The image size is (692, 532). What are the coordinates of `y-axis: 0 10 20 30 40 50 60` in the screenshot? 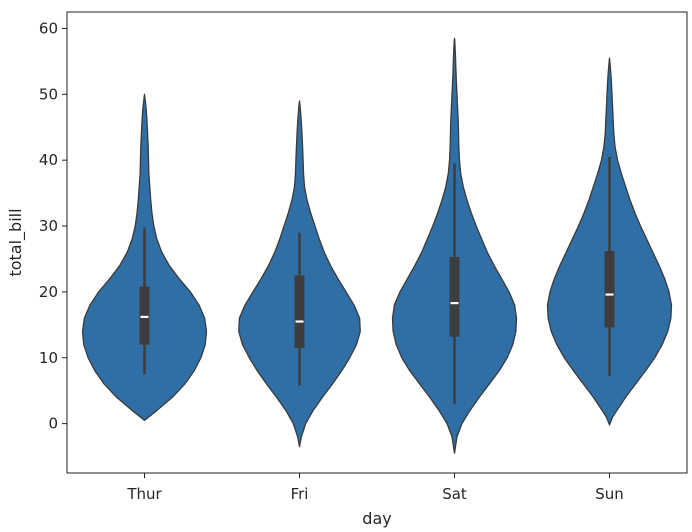 It's located at (53, 226).